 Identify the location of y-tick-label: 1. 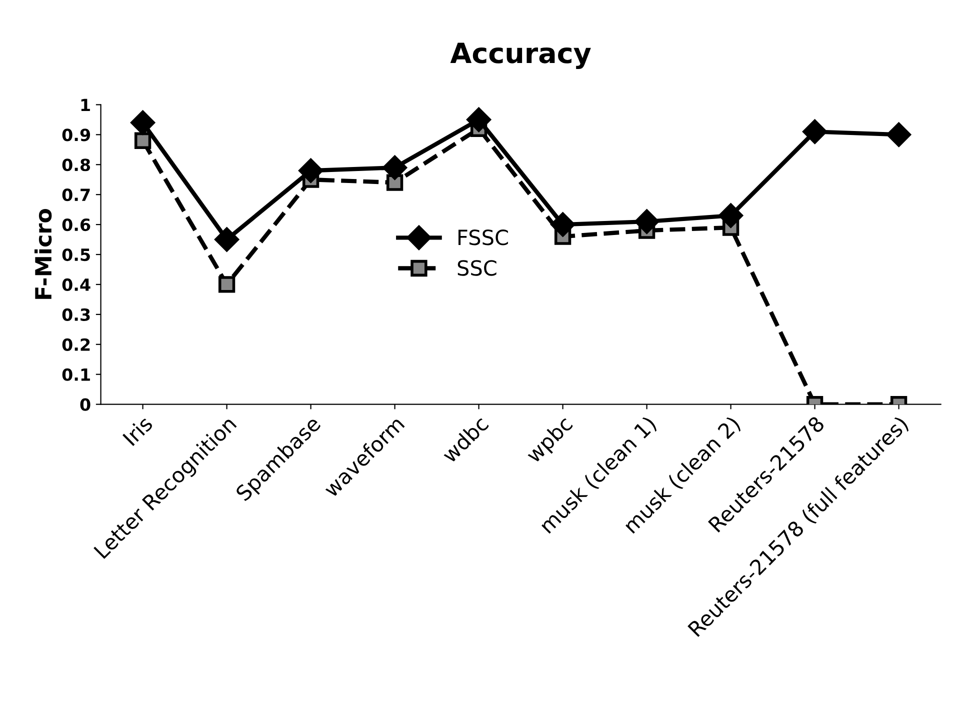
(85, 105).